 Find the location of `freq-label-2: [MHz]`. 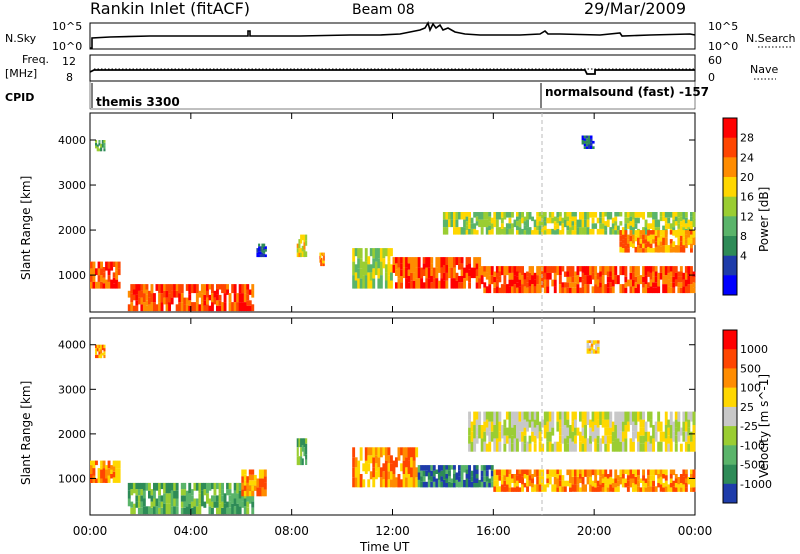

freq-label-2: [MHz] is located at coordinates (21, 73).